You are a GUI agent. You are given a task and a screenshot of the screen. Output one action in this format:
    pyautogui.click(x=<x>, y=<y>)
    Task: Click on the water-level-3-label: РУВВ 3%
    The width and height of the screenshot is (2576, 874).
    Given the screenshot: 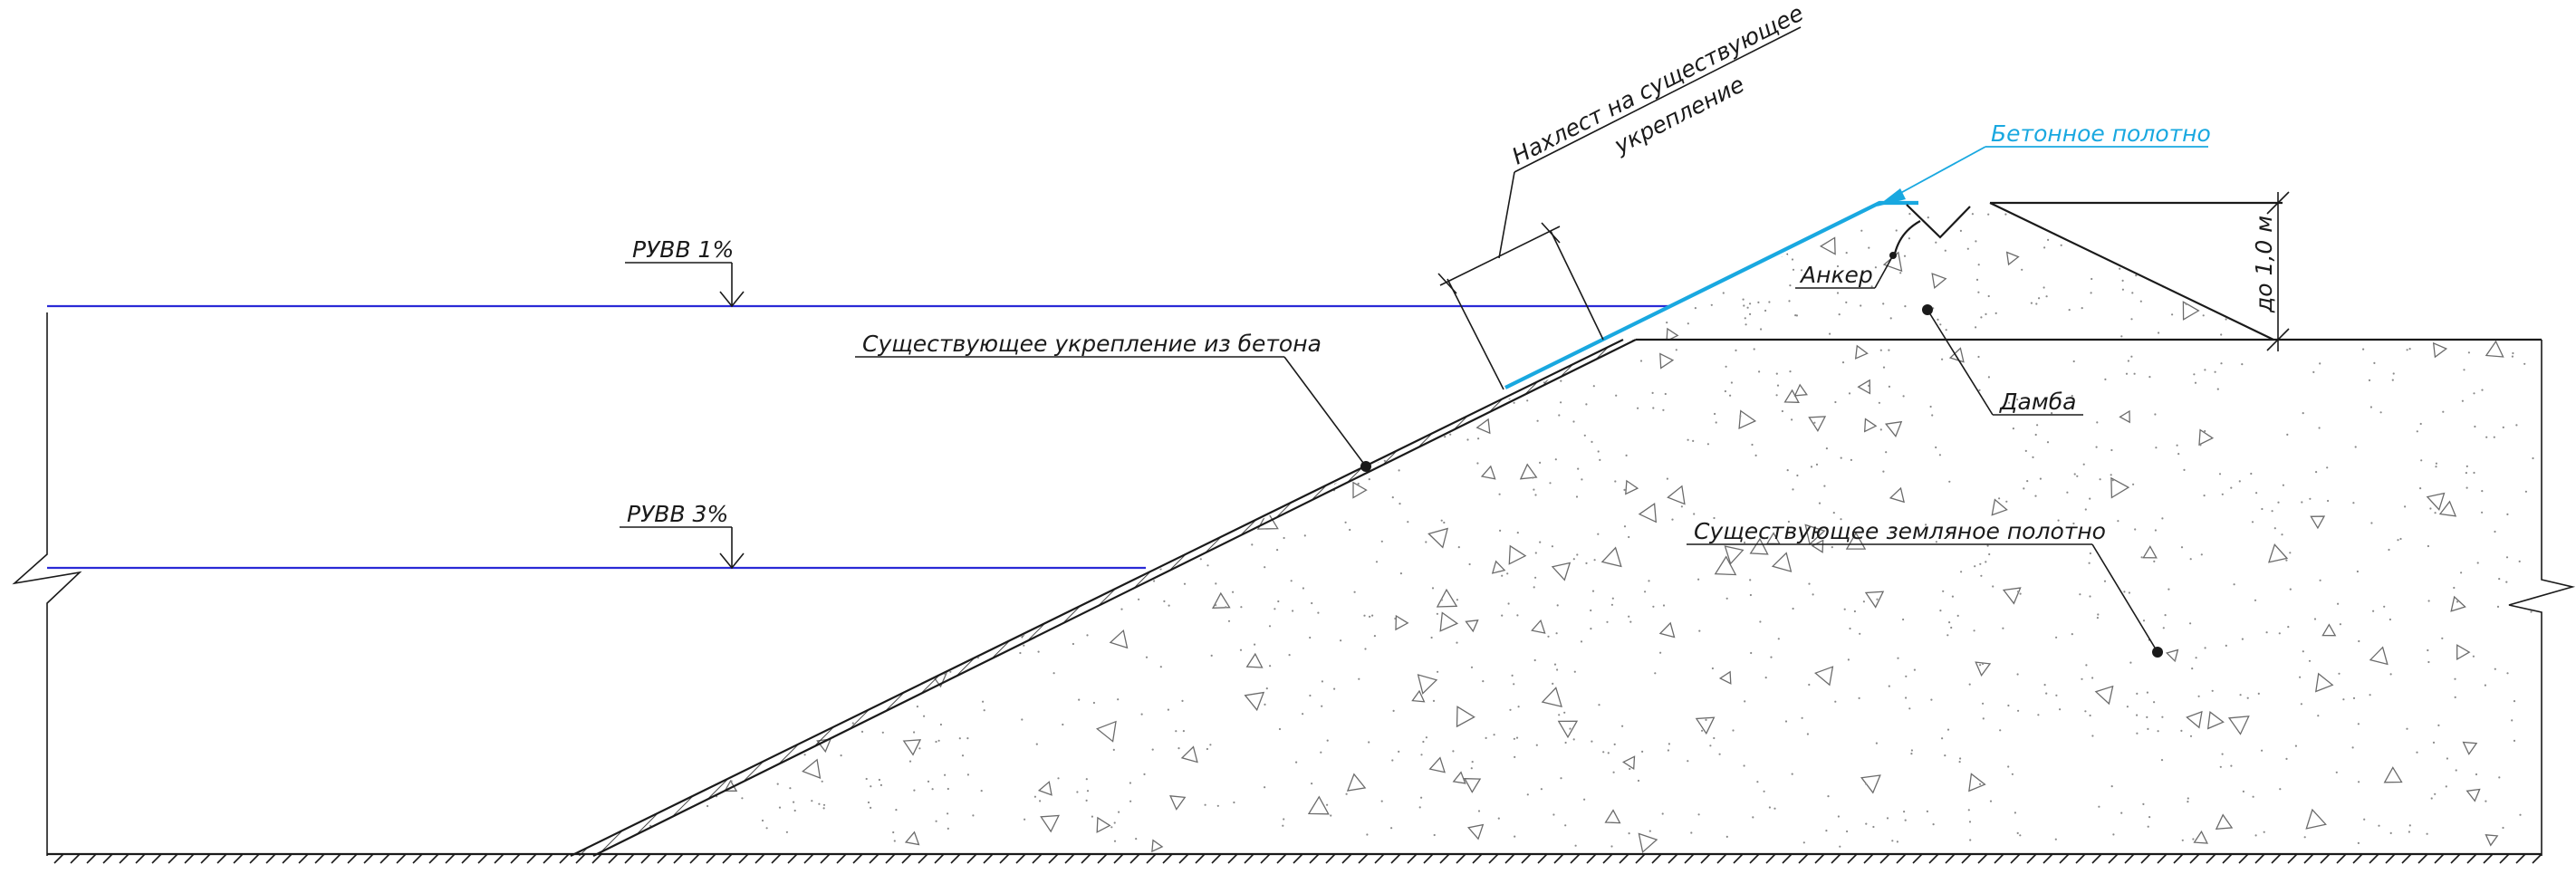 What is the action you would take?
    pyautogui.click(x=677, y=514)
    